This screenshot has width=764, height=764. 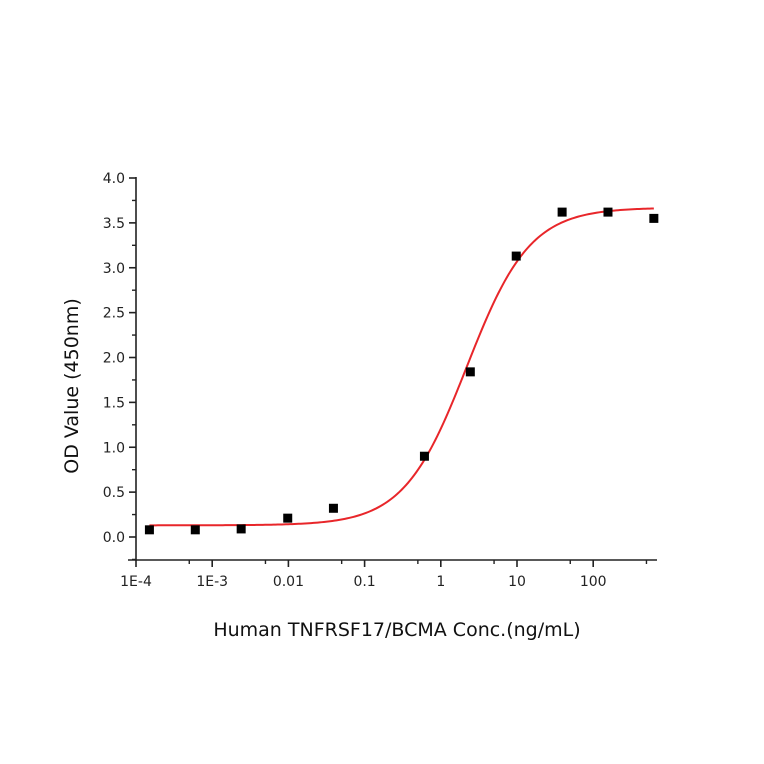 I want to click on y-axis: 0.0 0.5 1.0 1.5 2.0 2.5 3.0 3.5 4.0, so click(x=120, y=366).